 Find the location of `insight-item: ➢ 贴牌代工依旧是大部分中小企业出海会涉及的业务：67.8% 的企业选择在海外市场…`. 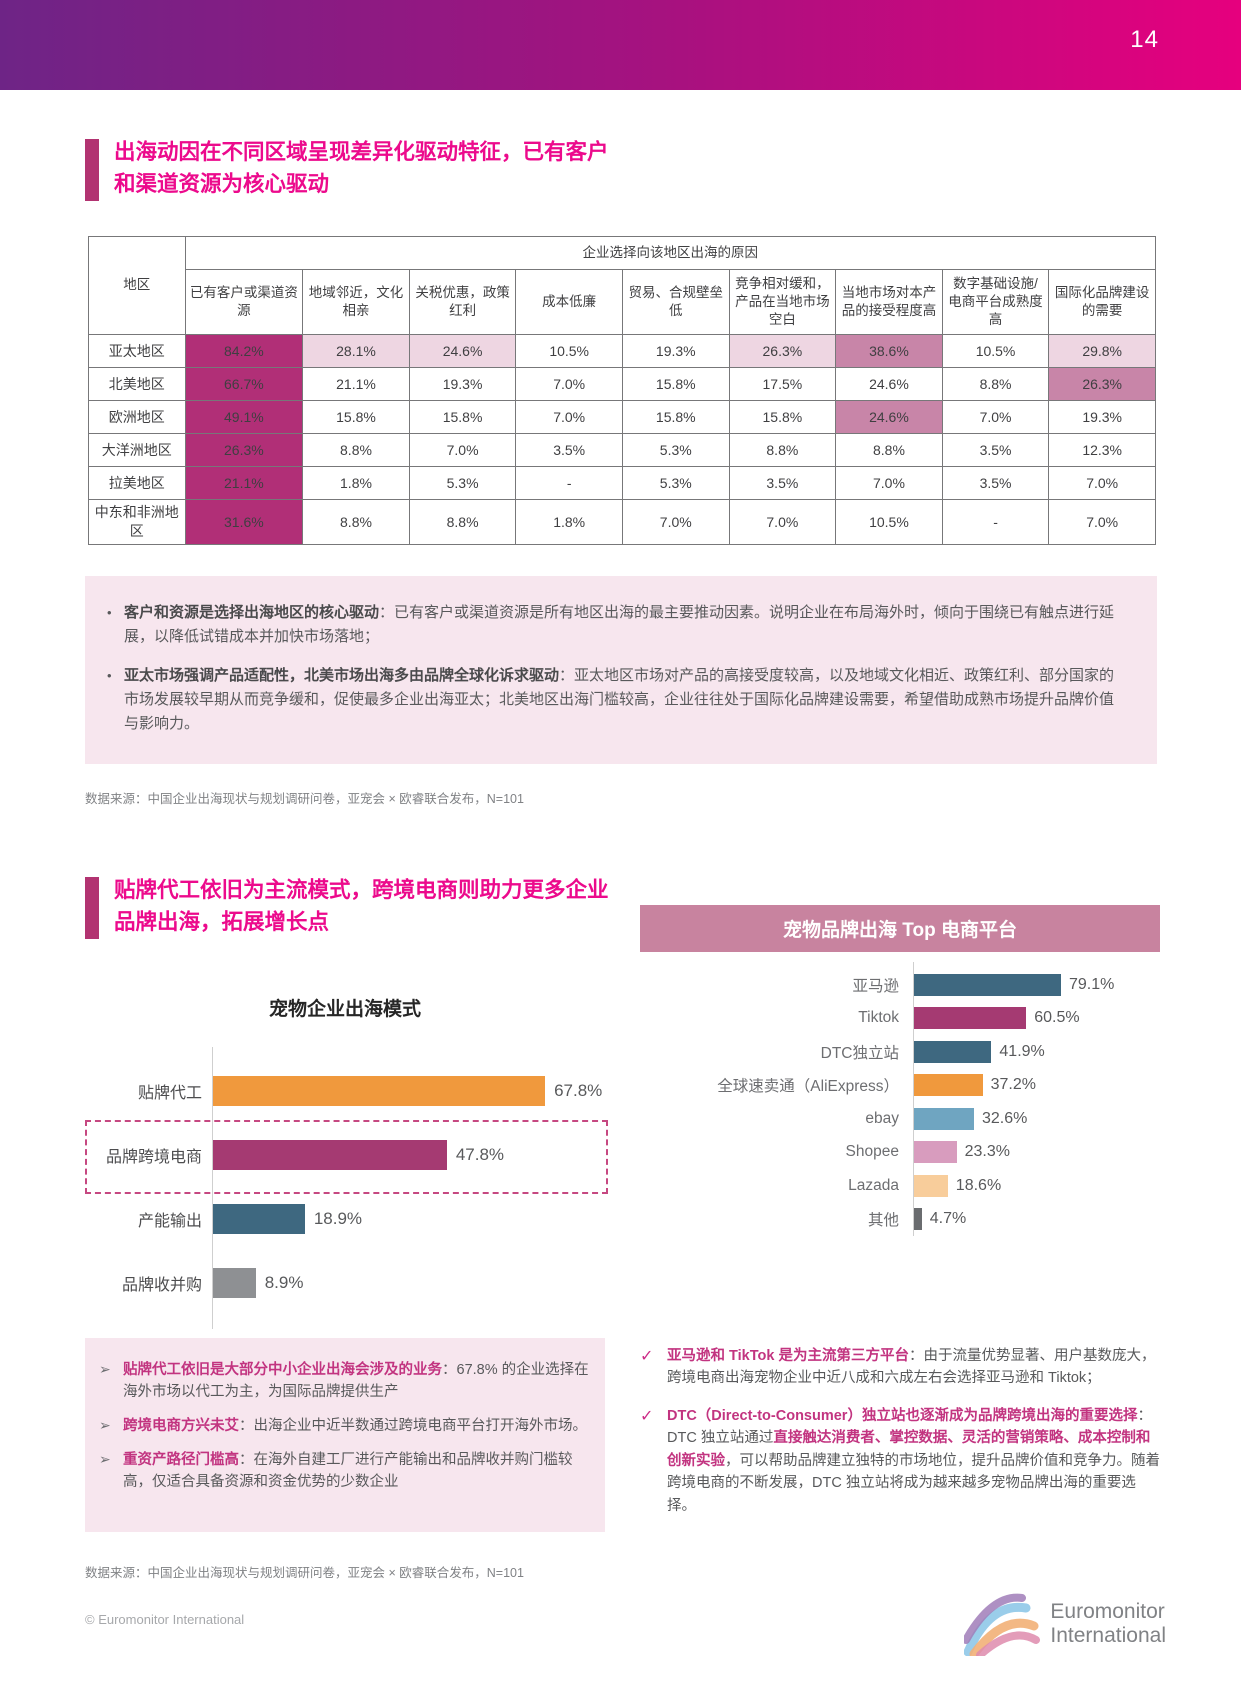

insight-item: ➢ 贴牌代工依旧是大部分中小企业出海会涉及的业务：67.8% 的企业选择在海外市场… is located at coordinates (344, 1381).